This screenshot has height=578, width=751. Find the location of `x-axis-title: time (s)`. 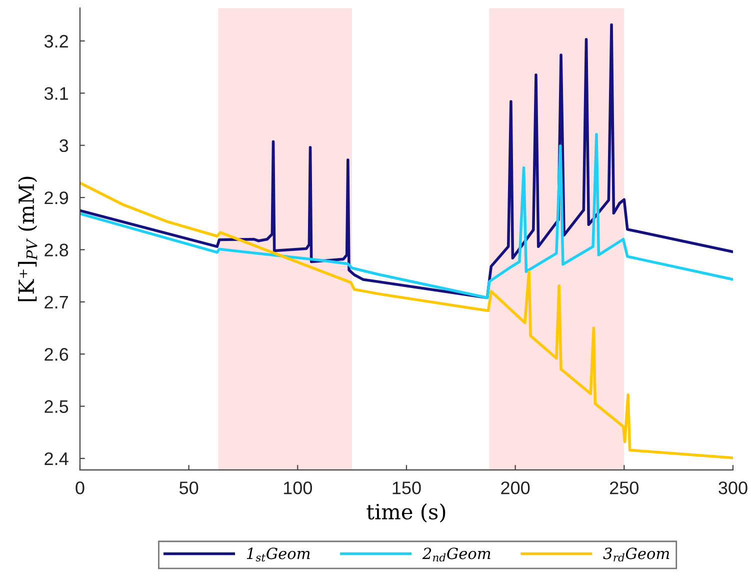

x-axis-title: time (s) is located at coordinates (406, 512).